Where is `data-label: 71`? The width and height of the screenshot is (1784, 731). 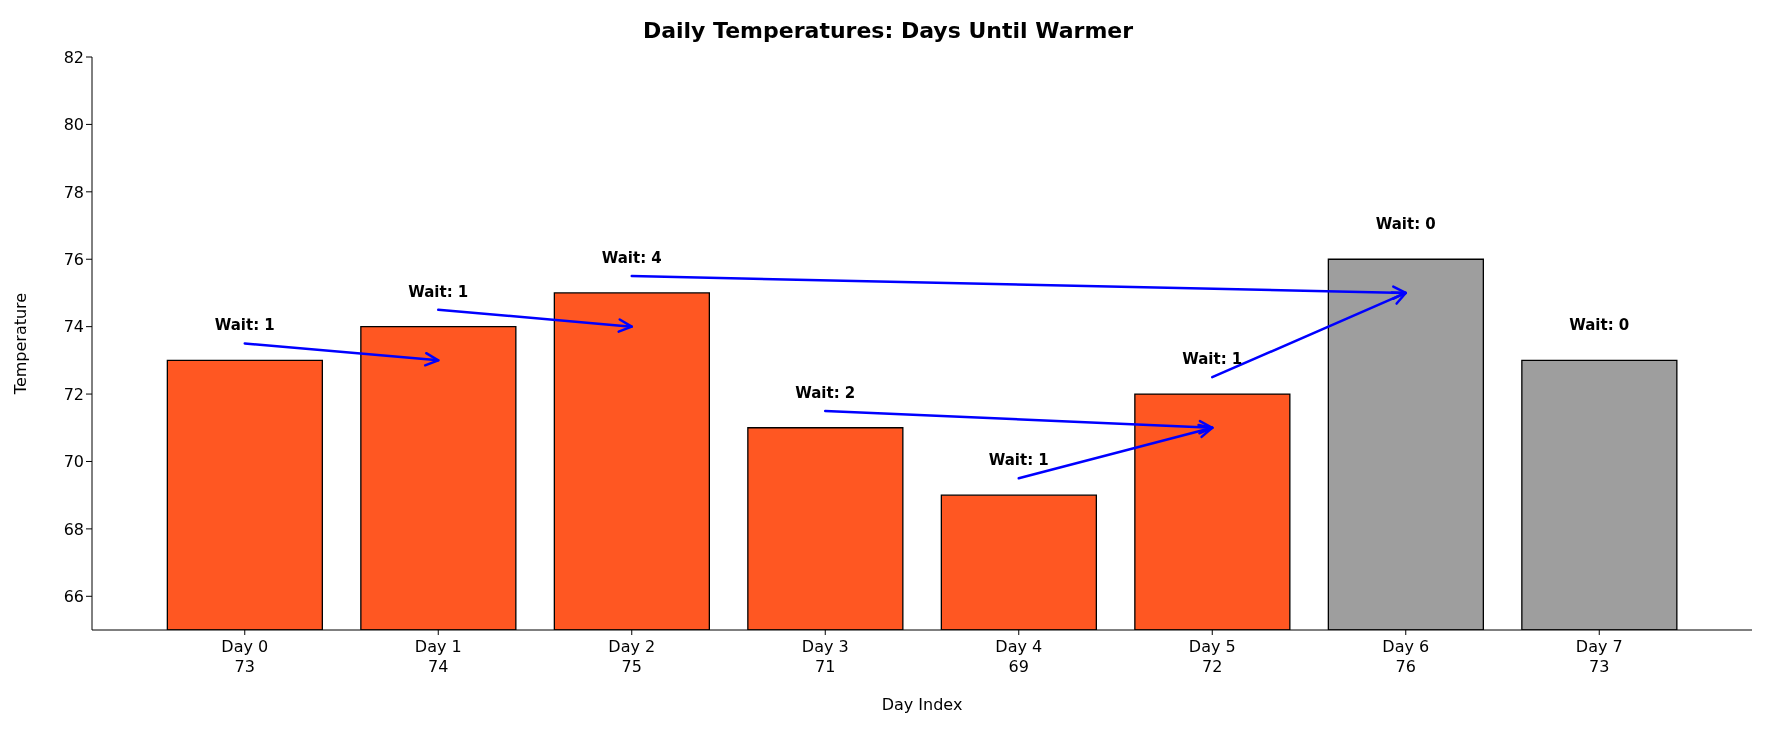 data-label: 71 is located at coordinates (825, 666).